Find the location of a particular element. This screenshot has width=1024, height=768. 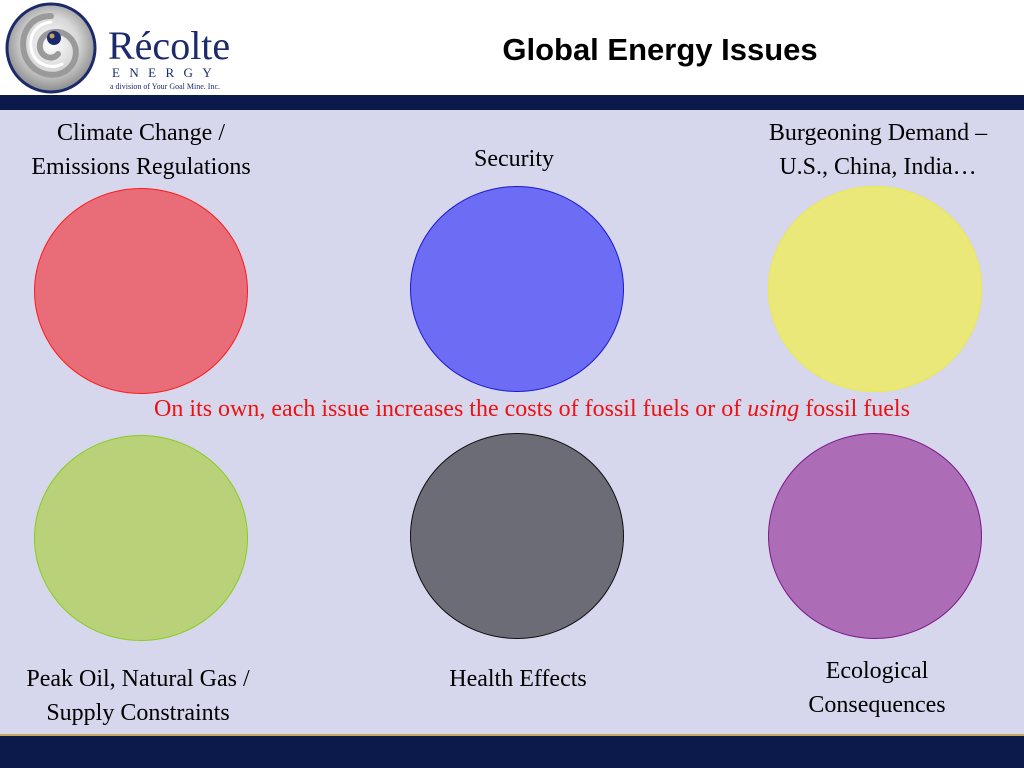

issue-label-ecological-consequences: Ecological Consequences is located at coordinates (877, 688).